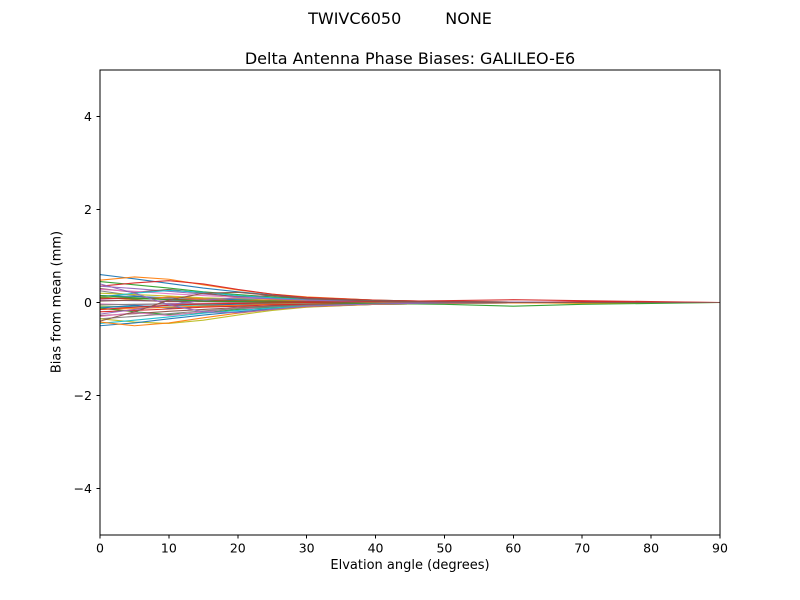  I want to click on y-tick-label: −4, so click(83, 488).